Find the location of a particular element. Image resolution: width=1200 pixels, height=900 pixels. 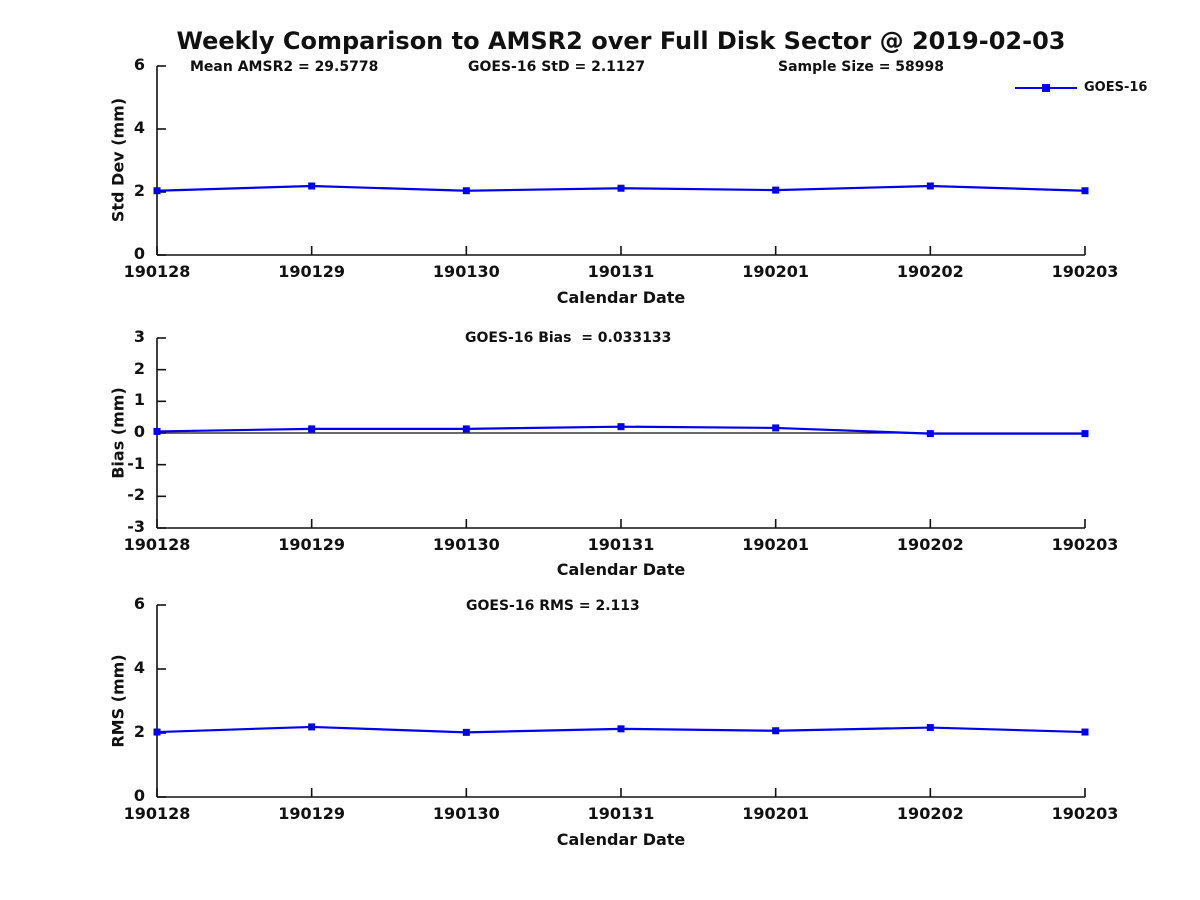

y-tick-label: -1 is located at coordinates (136, 463).